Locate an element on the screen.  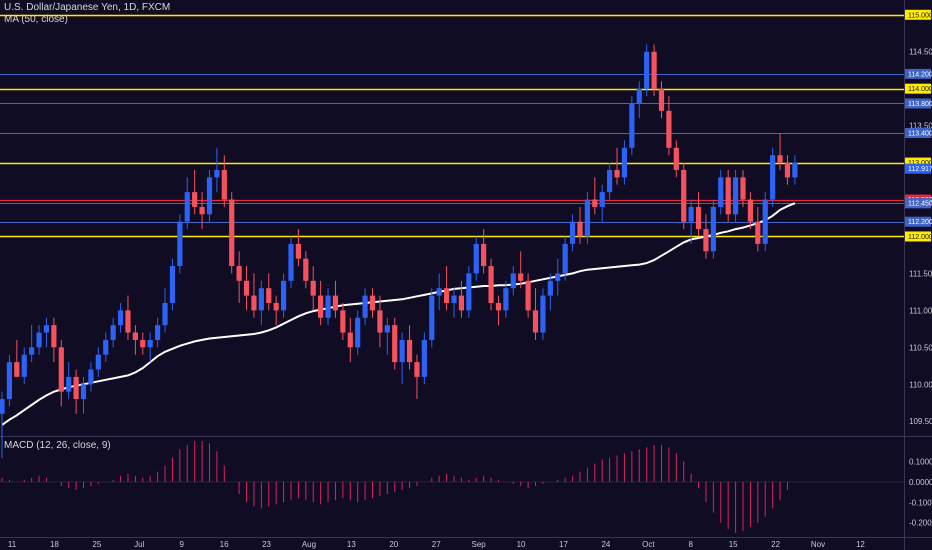
last-price-badge-bg is located at coordinates (918, 168).